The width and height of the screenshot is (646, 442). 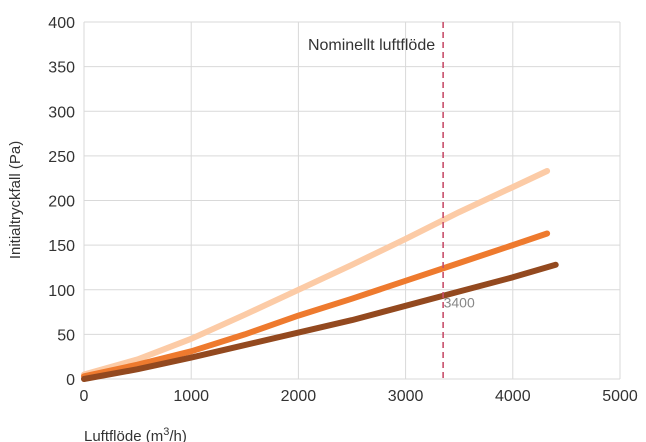 I want to click on x-tick-label: 2000, so click(x=299, y=396).